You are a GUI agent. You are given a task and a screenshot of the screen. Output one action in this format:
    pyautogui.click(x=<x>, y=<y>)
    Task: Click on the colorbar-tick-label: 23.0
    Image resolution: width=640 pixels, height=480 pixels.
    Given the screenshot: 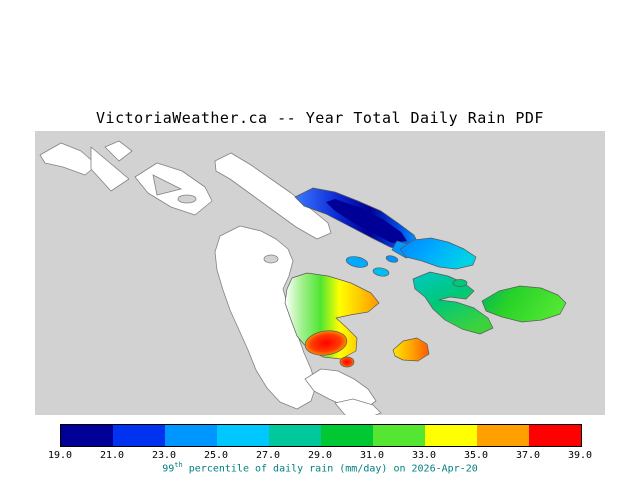 What is the action you would take?
    pyautogui.click(x=164, y=455)
    